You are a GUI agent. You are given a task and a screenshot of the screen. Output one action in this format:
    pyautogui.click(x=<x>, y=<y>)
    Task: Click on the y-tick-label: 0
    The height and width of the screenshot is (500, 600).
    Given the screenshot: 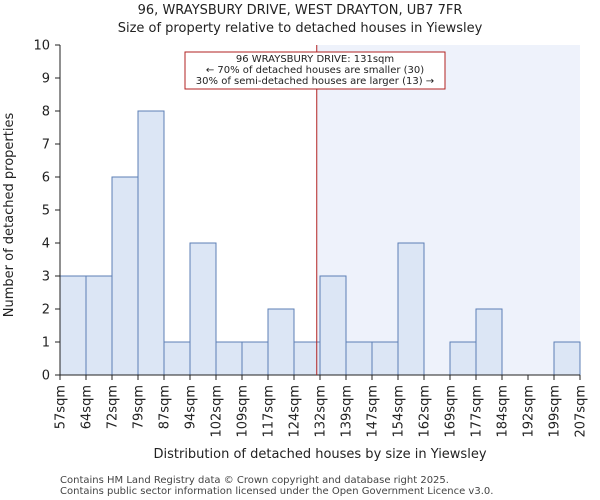 What is the action you would take?
    pyautogui.click(x=46, y=376)
    